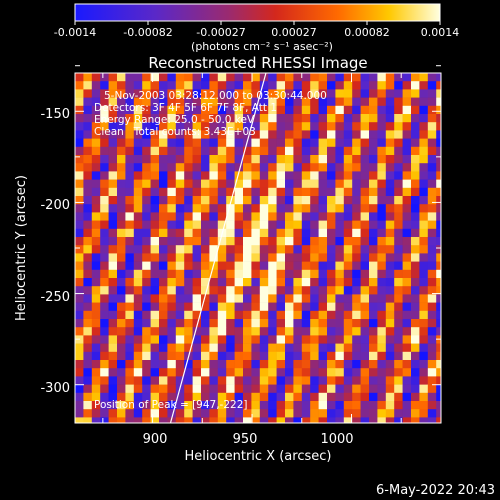 Image resolution: width=500 pixels, height=500 pixels. What do you see at coordinates (245, 439) in the screenshot?
I see `x-tick-label: 950` at bounding box center [245, 439].